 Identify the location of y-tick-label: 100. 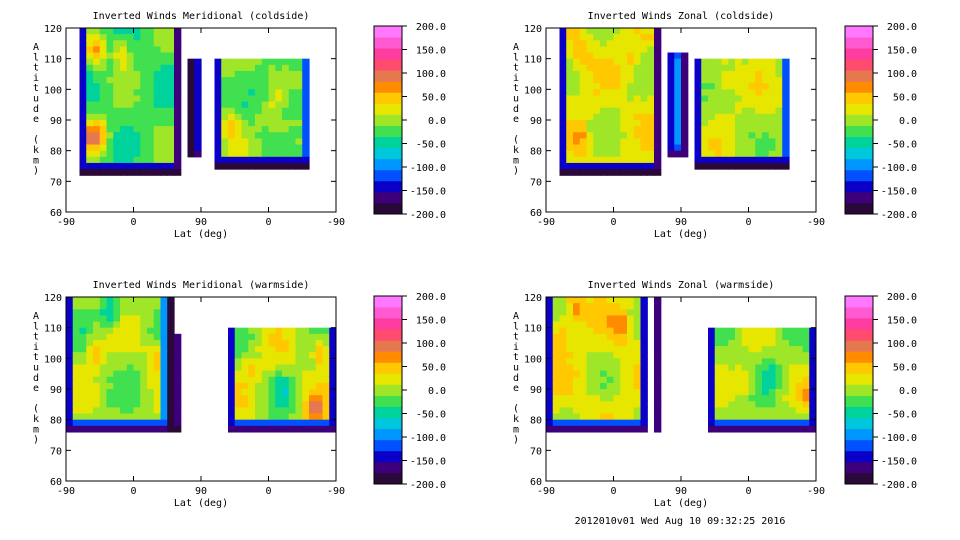
(533, 90).